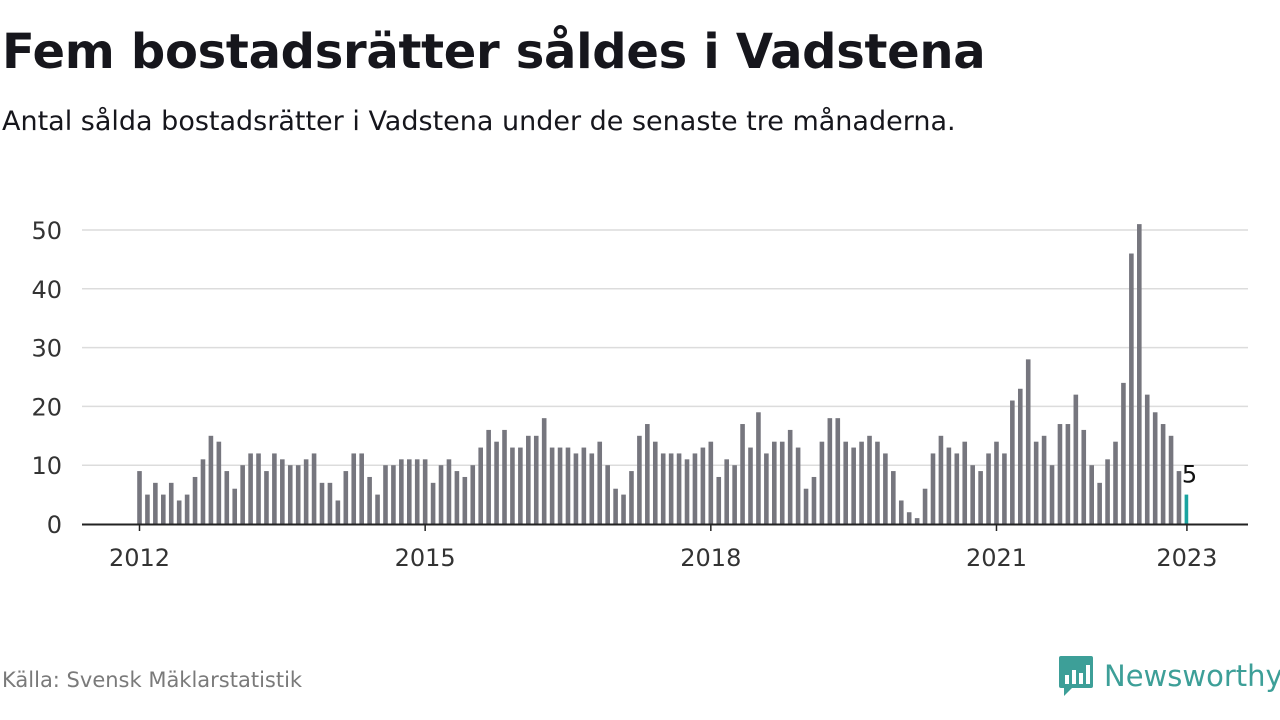  Describe the element at coordinates (46, 231) in the screenshot. I see `y-tick-label: 50` at that location.